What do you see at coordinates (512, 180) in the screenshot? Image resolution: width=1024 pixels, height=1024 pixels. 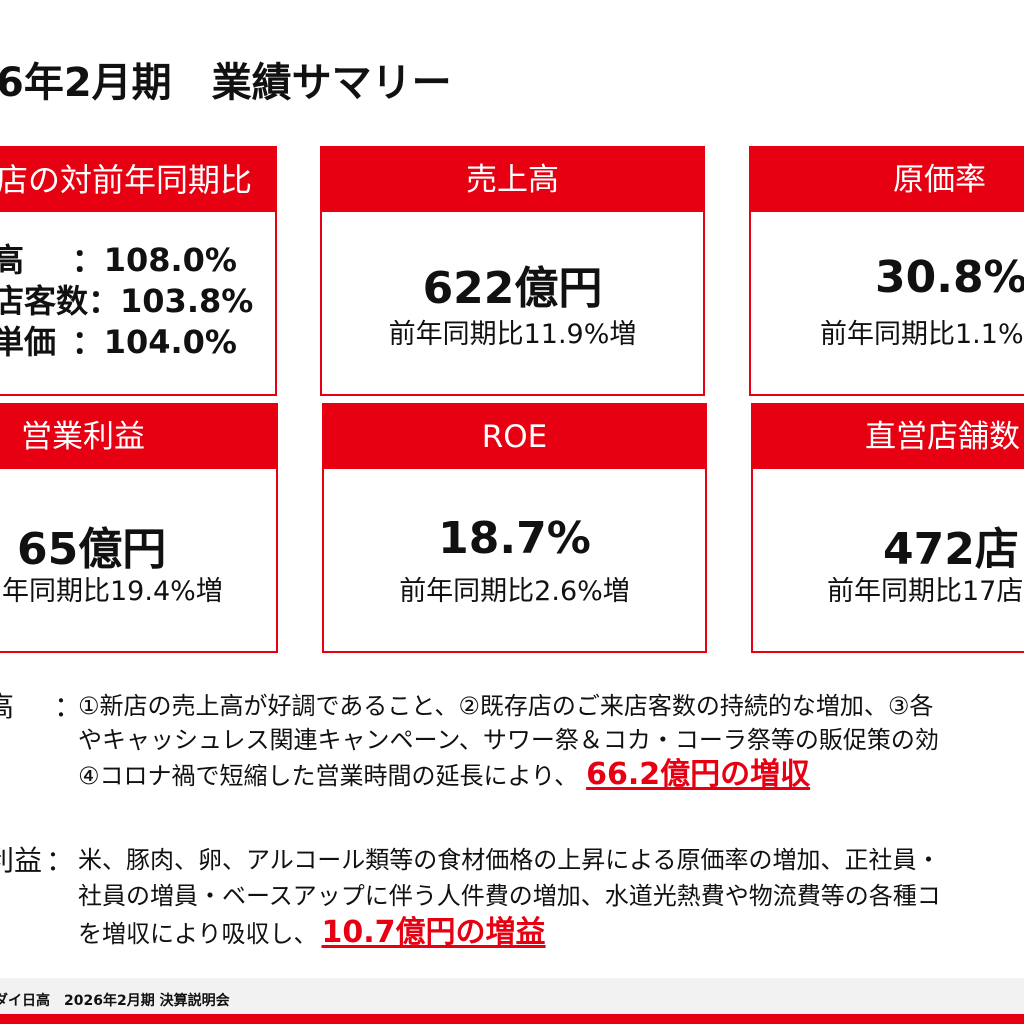 I see `sales-header: 売上高` at bounding box center [512, 180].